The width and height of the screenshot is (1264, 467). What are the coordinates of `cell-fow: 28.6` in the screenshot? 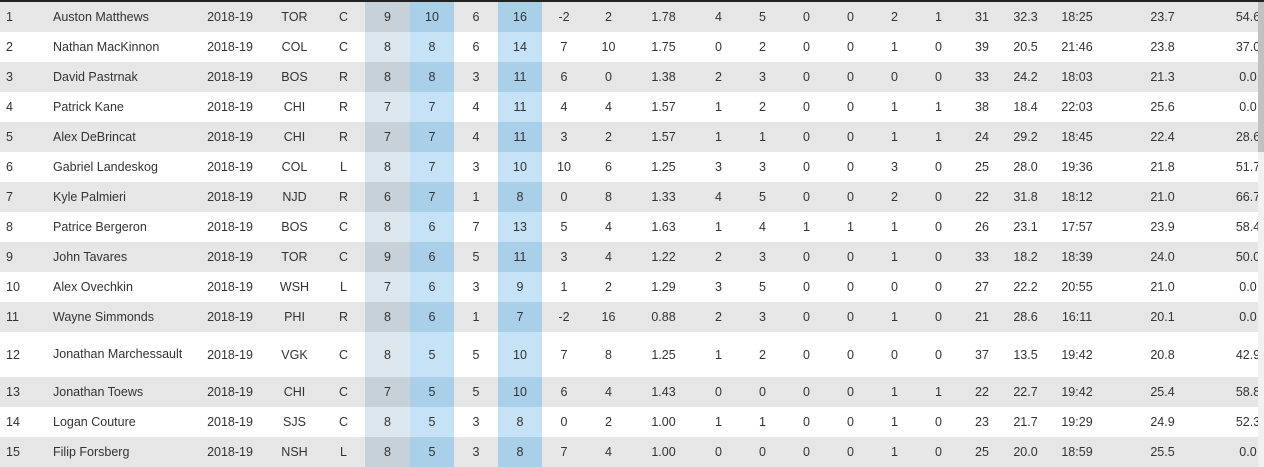 It's located at (1248, 137).